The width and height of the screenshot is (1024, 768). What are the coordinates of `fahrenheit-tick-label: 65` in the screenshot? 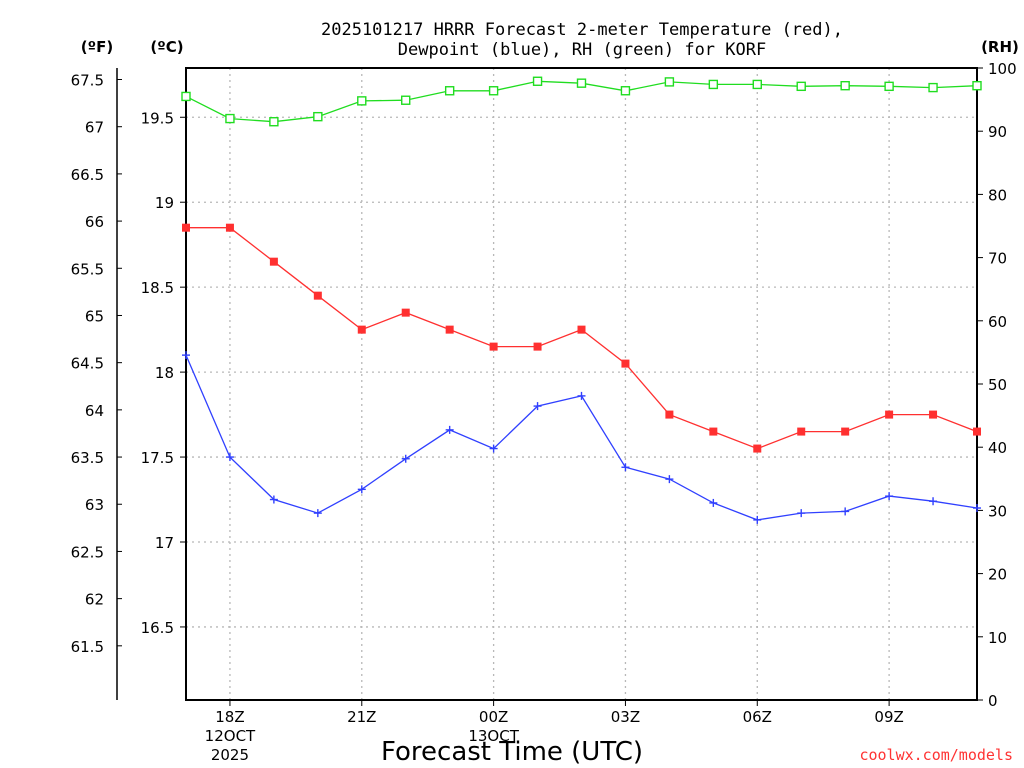 It's located at (94, 316).